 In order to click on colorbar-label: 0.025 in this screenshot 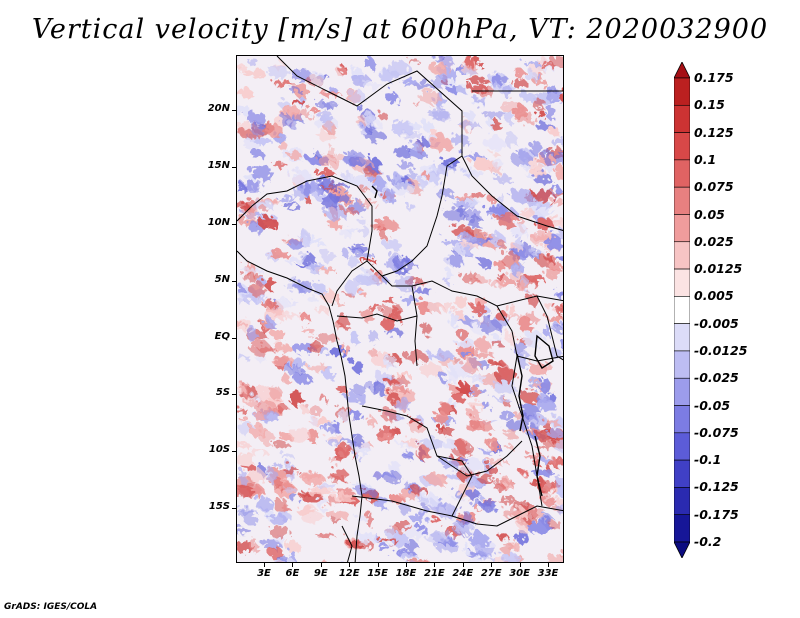, I will do `click(714, 241)`.